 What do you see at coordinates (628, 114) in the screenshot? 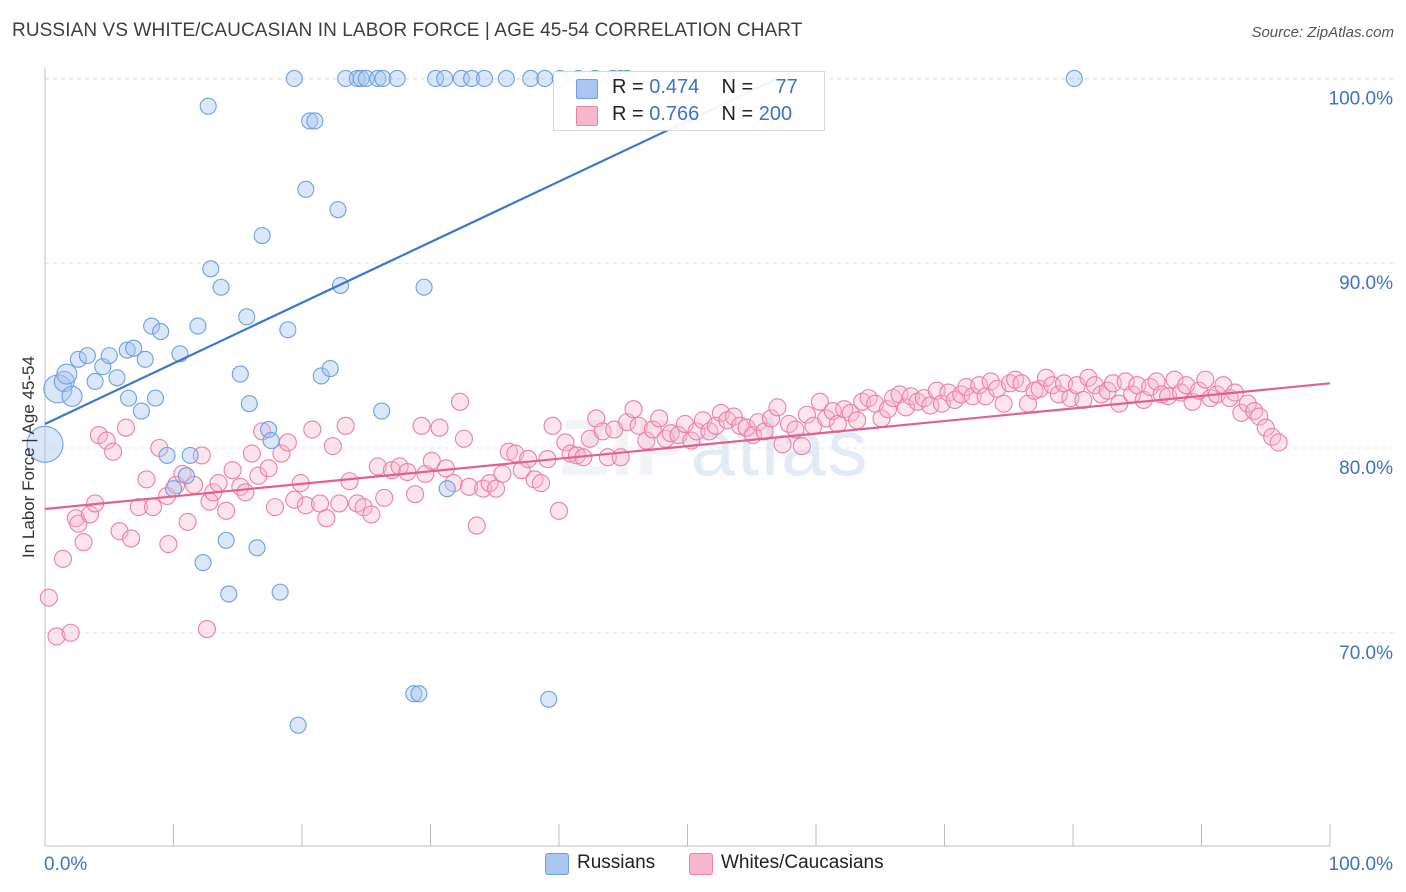
I see `whites-r-label: R =` at bounding box center [628, 114].